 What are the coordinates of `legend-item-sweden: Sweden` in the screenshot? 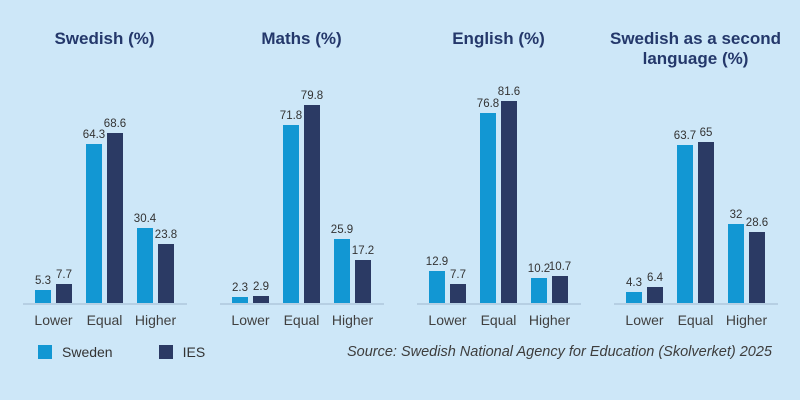 It's located at (75, 352).